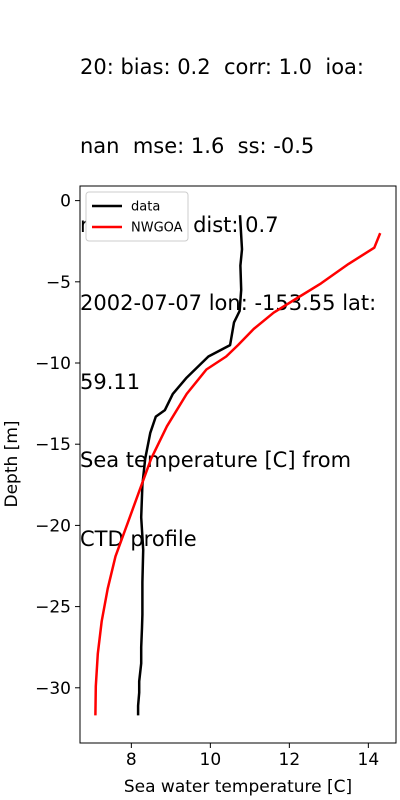 Image resolution: width=400 pixels, height=800 pixels. I want to click on x-tick-label: 12, so click(290, 760).